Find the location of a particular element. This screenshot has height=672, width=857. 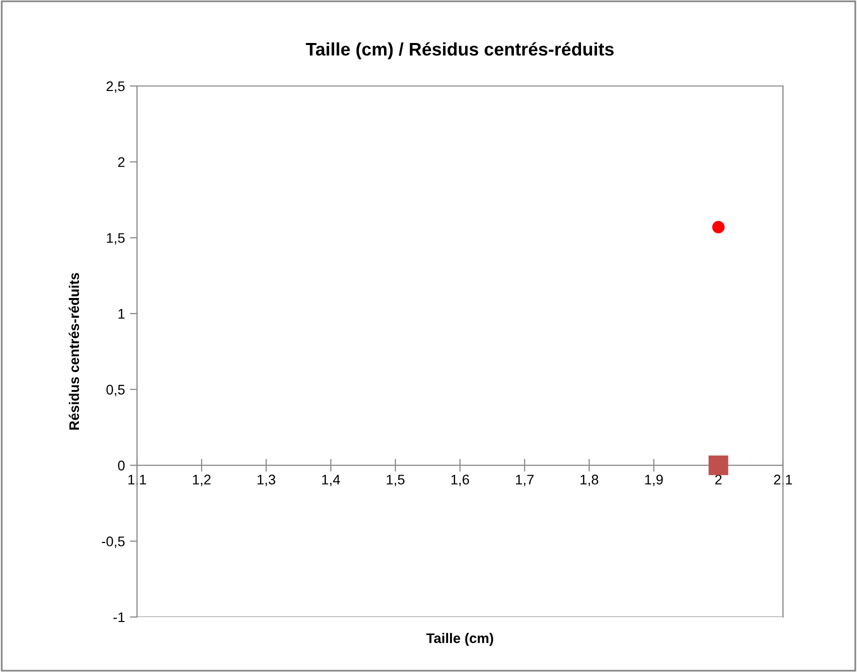

y-tick-label: -1 is located at coordinates (119, 617).